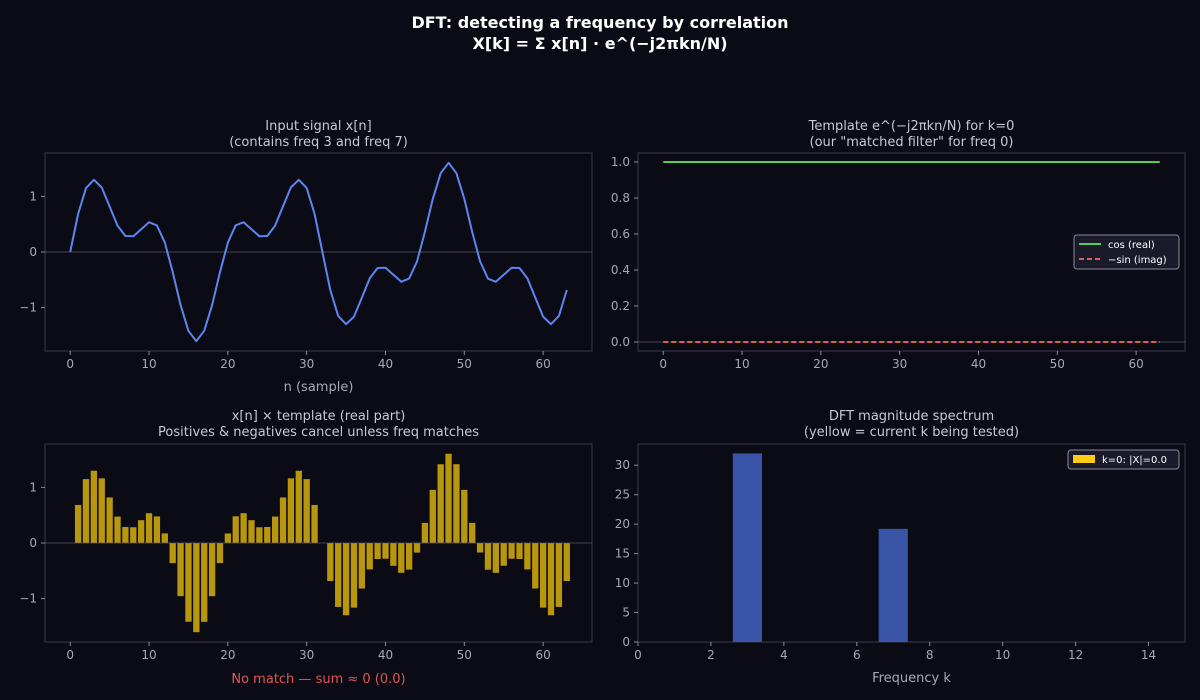 The width and height of the screenshot is (1200, 700). Describe the element at coordinates (318, 142) in the screenshot. I see `panel-input-subtitle: (contains freq 3 and freq 7)` at that location.